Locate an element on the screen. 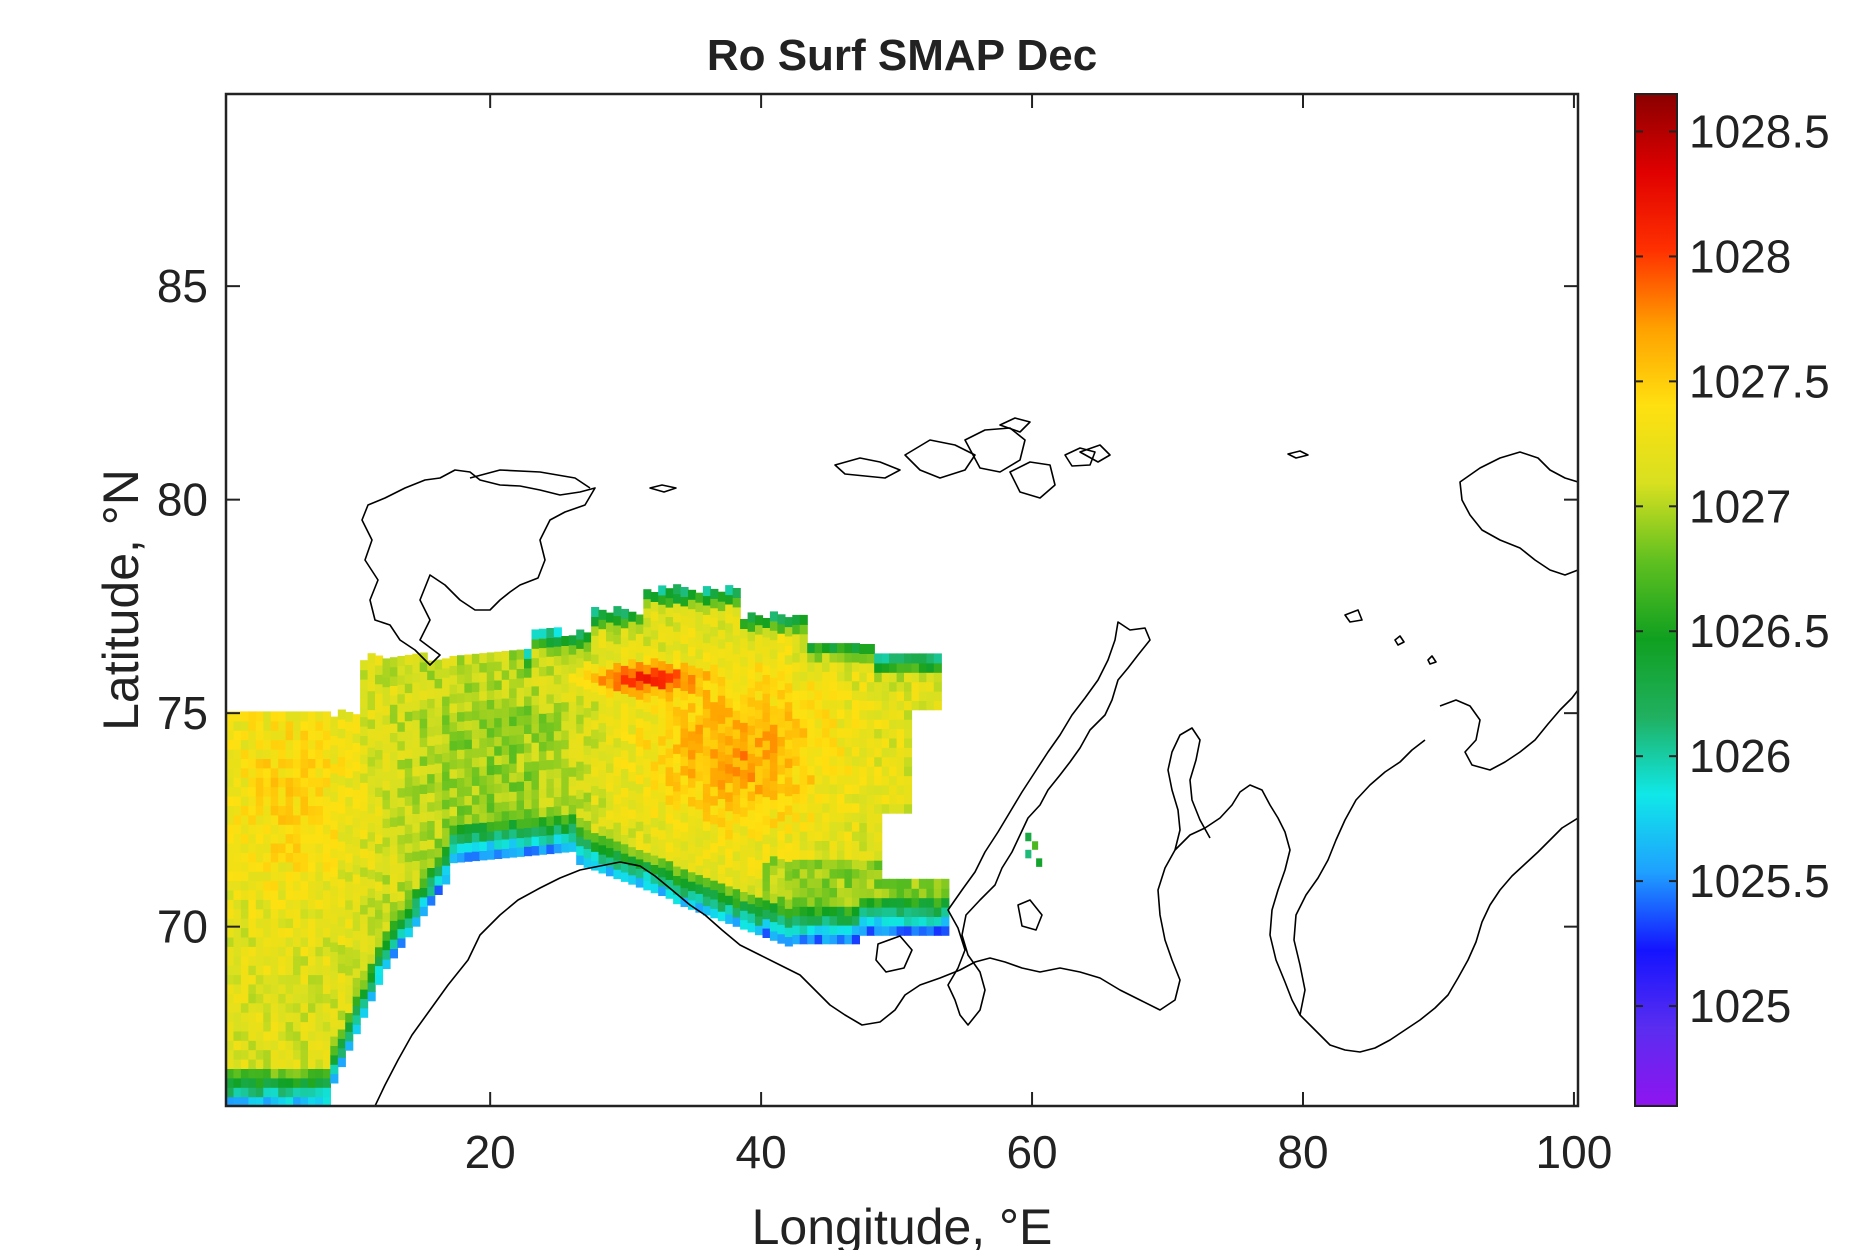  coastline-kolguev is located at coordinates (894, 954).